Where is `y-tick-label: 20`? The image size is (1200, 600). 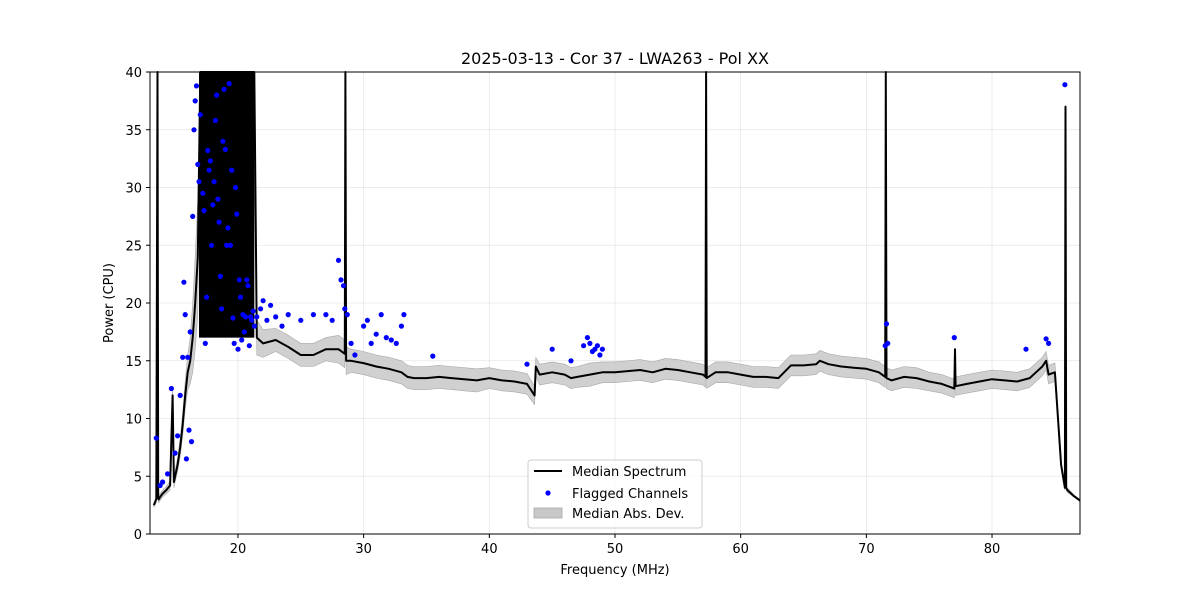
y-tick-label: 20 is located at coordinates (133, 304).